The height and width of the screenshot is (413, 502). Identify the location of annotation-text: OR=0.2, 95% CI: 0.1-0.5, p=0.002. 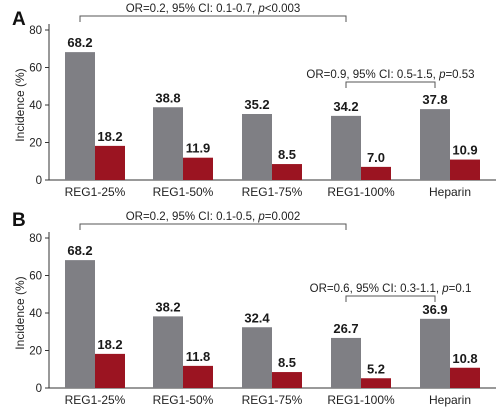
(213, 217).